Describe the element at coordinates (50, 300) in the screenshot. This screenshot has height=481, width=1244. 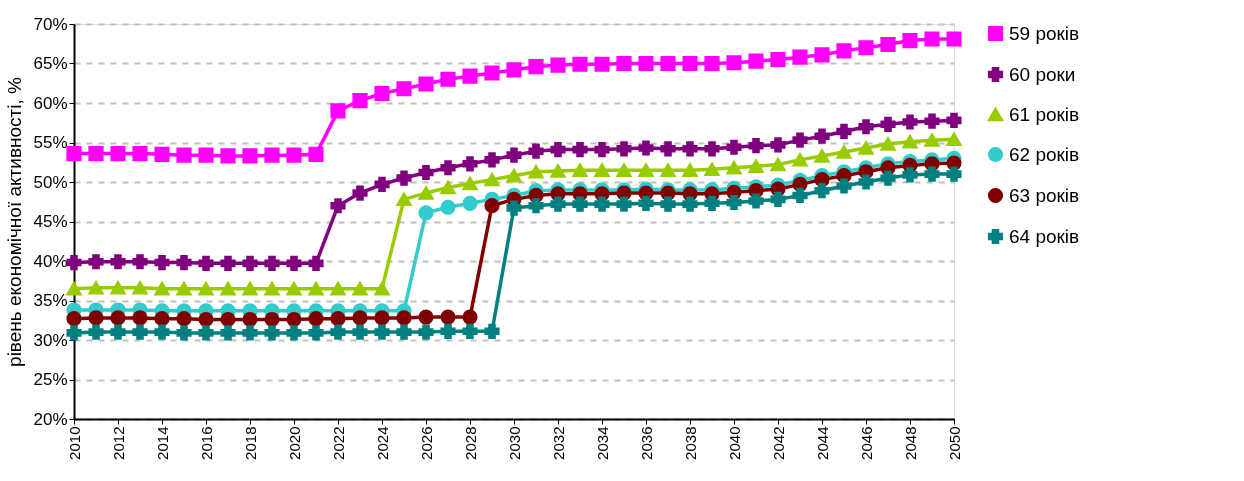
I see `y-tick-label: 35%` at that location.